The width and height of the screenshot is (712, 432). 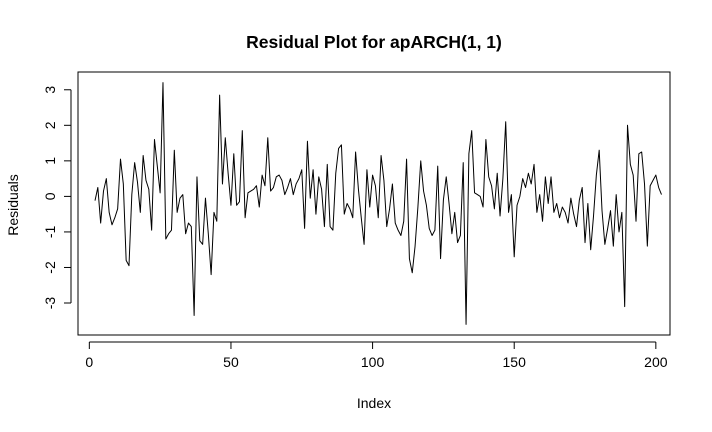 I want to click on x-tick-label: 0, so click(x=89, y=362).